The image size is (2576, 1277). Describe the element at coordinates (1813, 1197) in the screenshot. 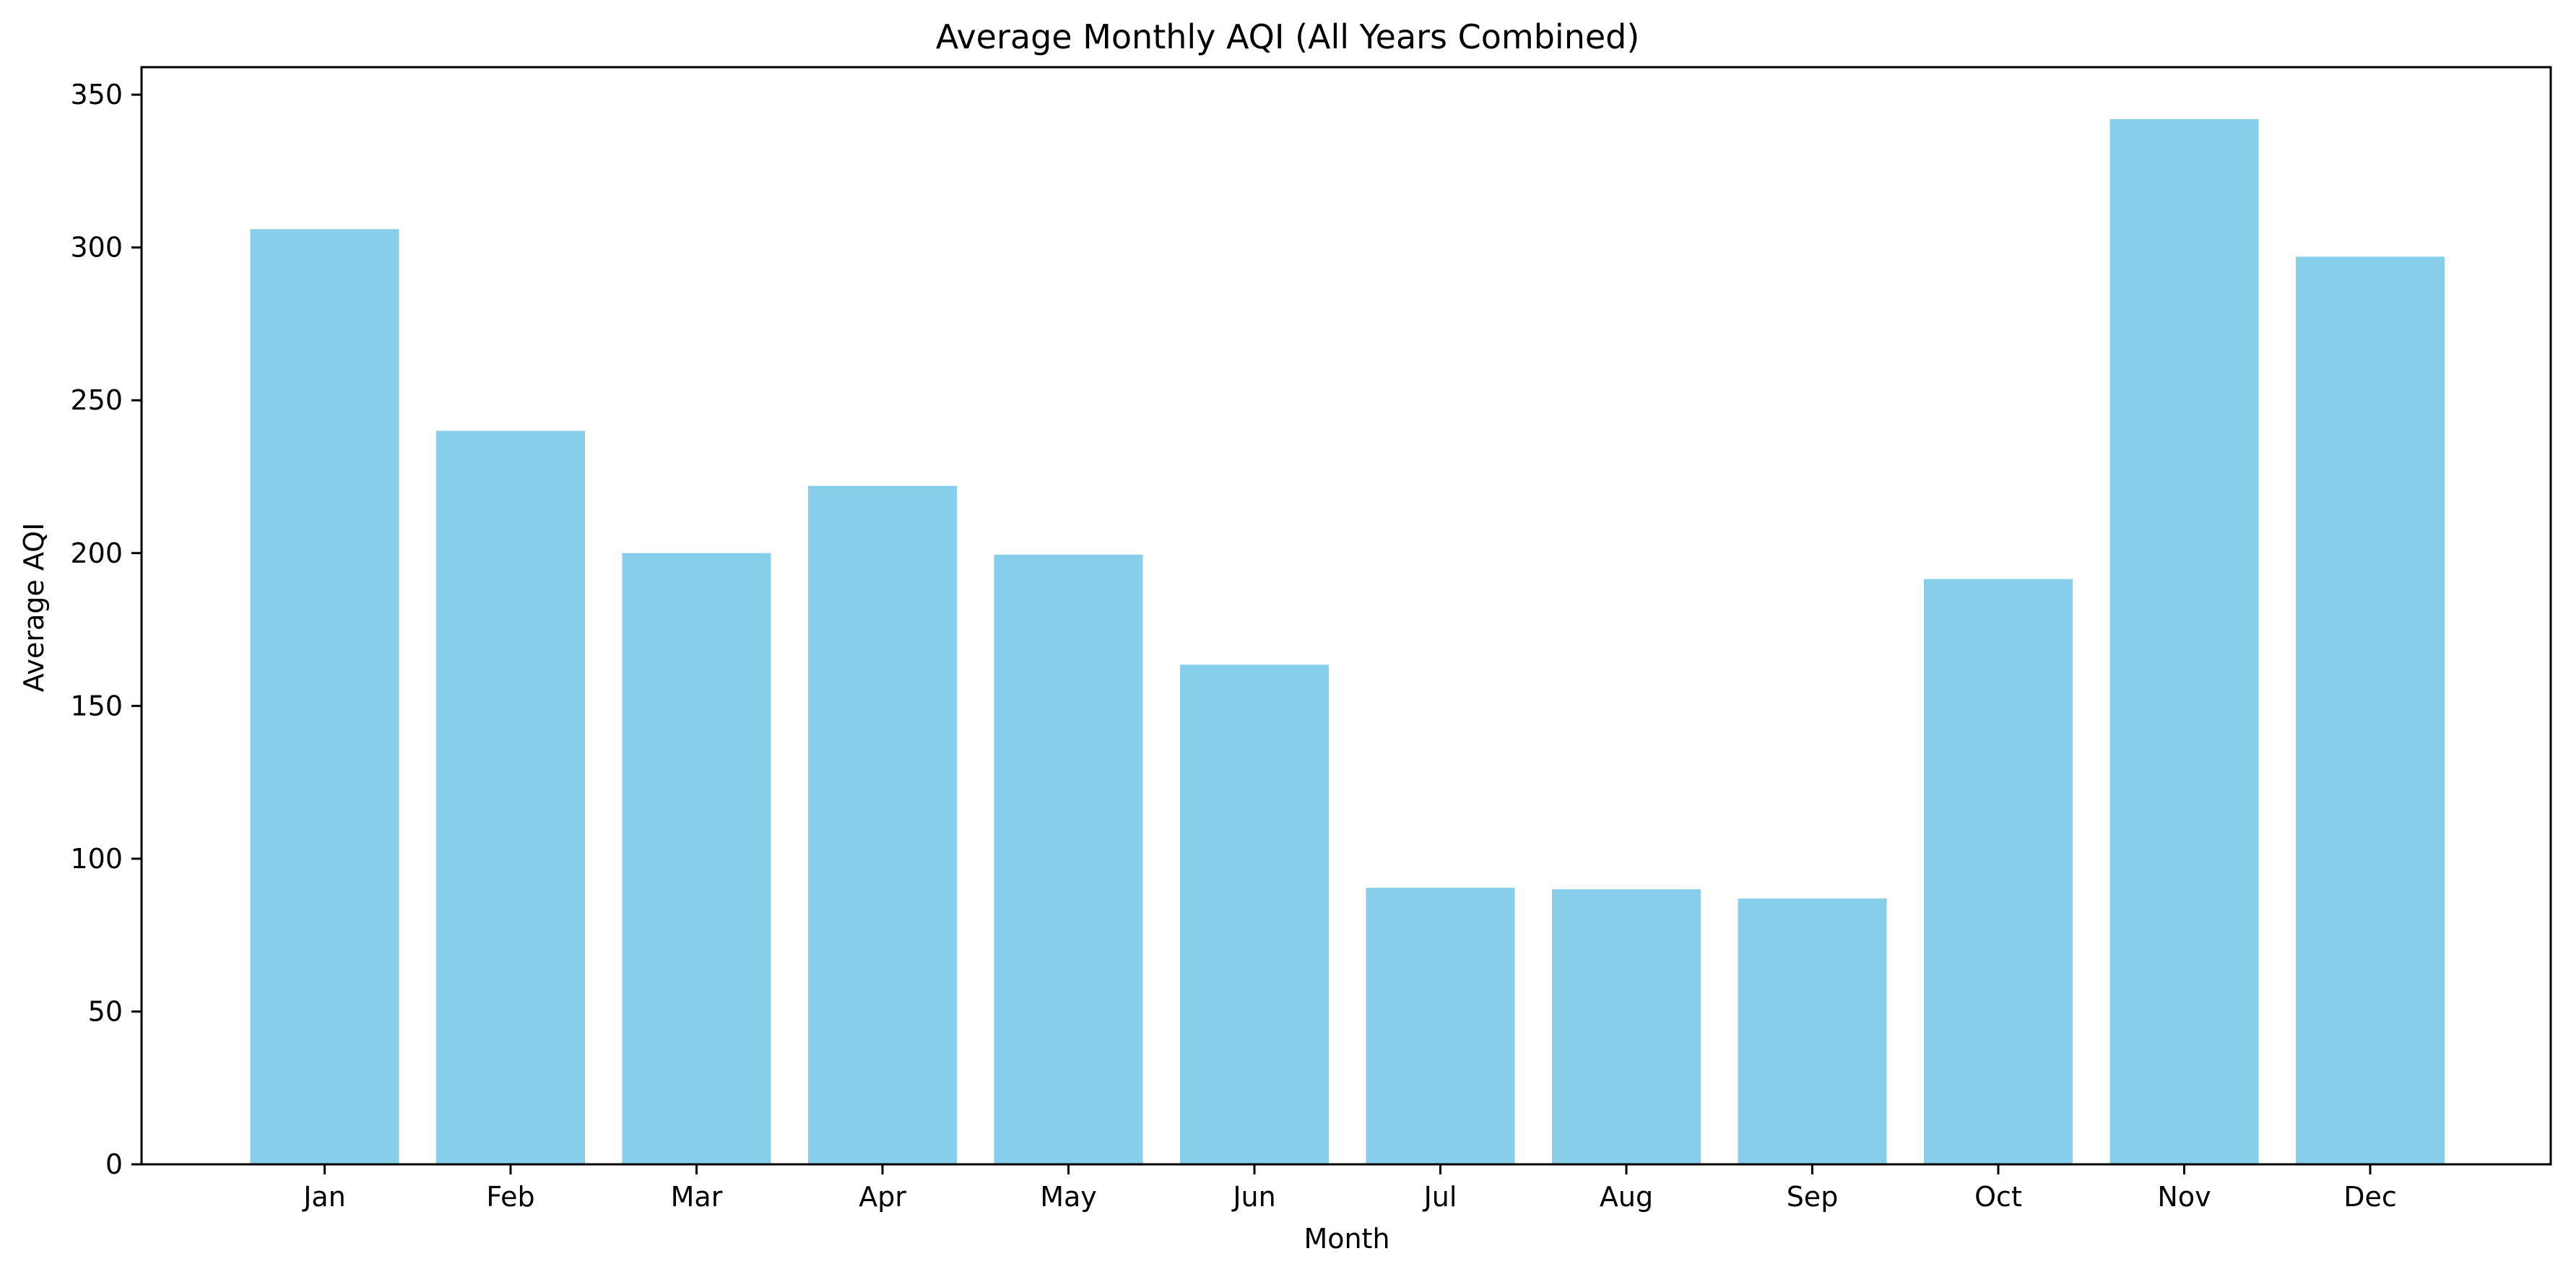

I see `x-tick-label: Sep` at that location.